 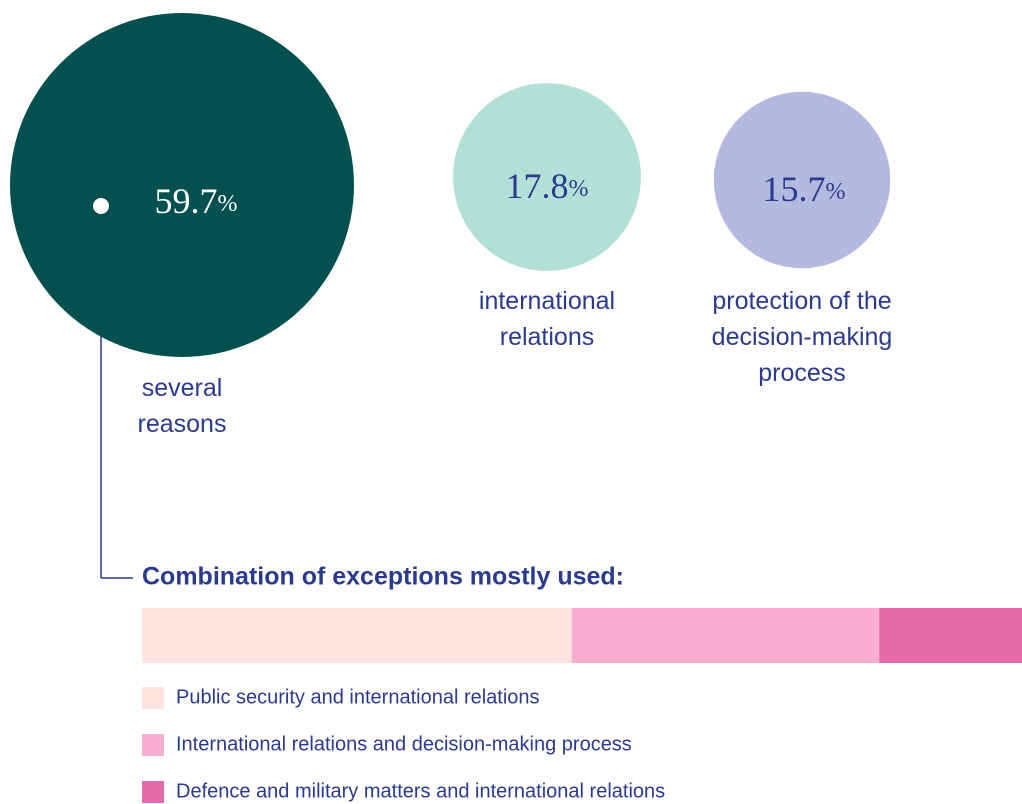 I want to click on value-number: 59.7, so click(x=186, y=201).